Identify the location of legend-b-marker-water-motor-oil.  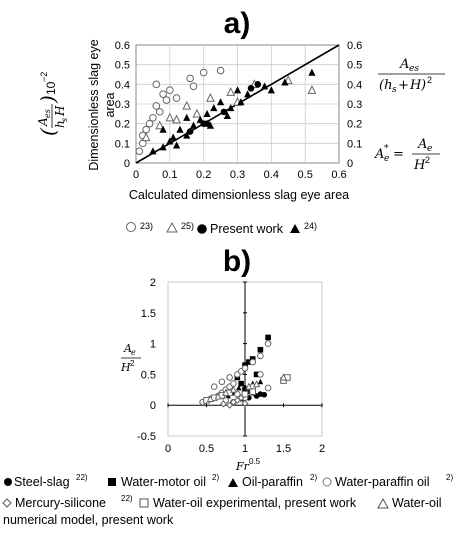
(112, 482).